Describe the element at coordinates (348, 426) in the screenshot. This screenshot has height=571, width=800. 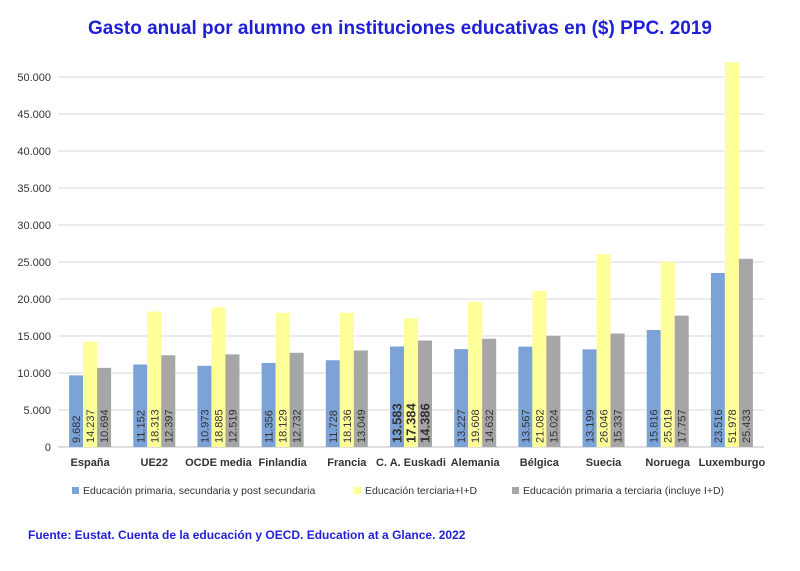
I see `data-label: 18.136` at that location.